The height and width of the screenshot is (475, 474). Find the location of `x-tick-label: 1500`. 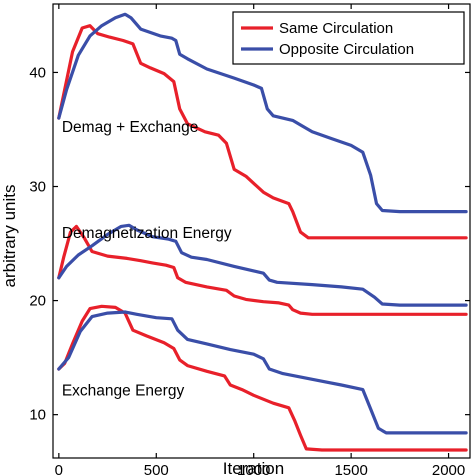

x-tick-label: 1500 is located at coordinates (350, 468).